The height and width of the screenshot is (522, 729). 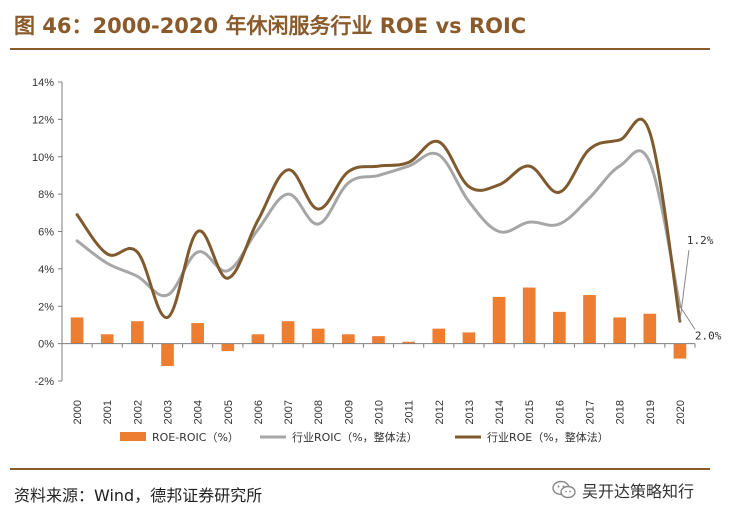 What do you see at coordinates (548, 437) in the screenshot?
I see `legend-roe-label: 行业ROE（%，整体法）` at bounding box center [548, 437].